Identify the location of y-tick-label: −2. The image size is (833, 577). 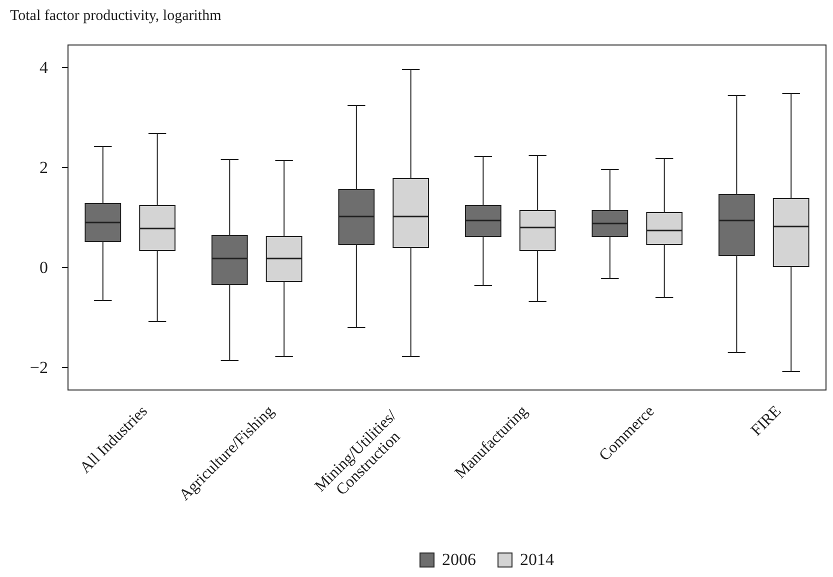
(39, 367).